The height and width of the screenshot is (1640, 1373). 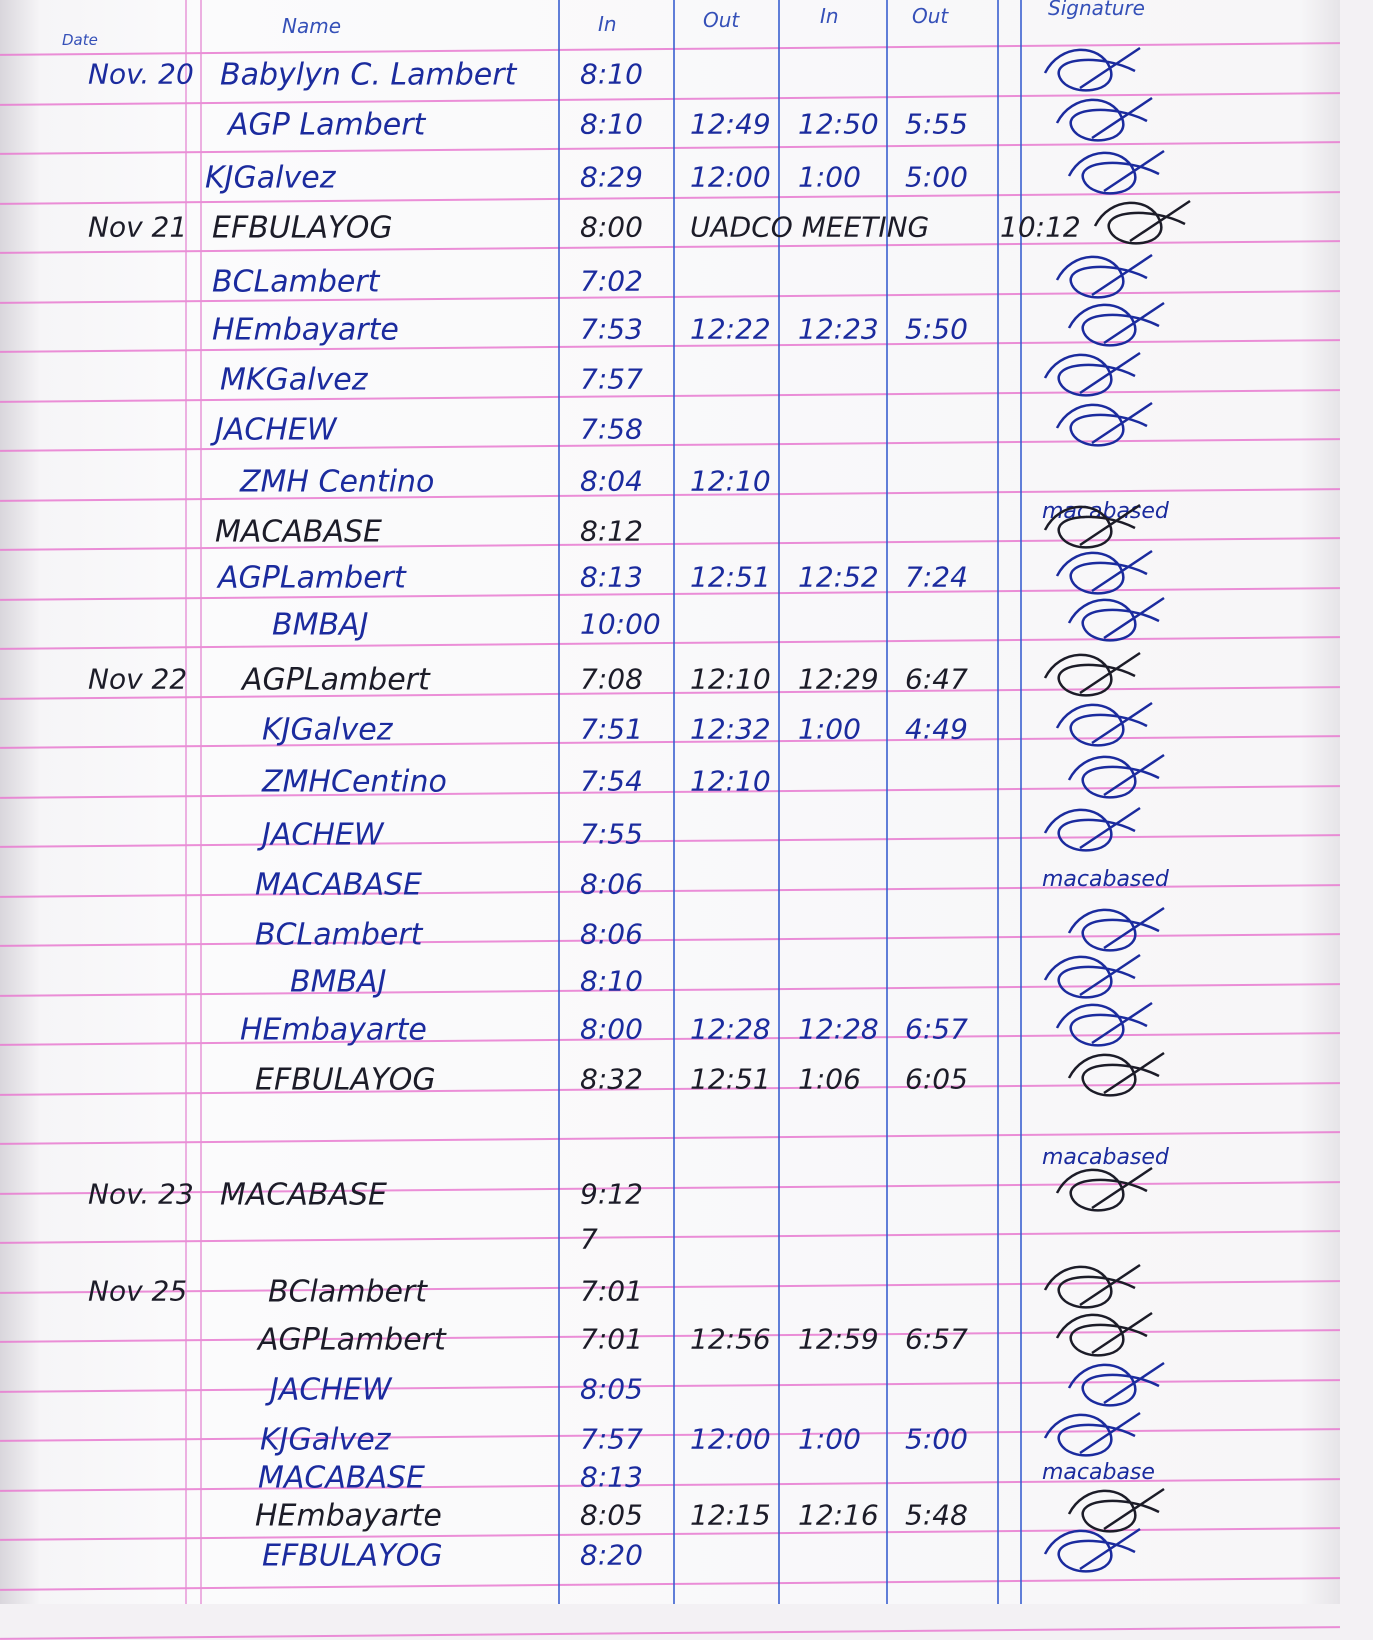 I want to click on entry-time-in1: 10:00, so click(x=620, y=624).